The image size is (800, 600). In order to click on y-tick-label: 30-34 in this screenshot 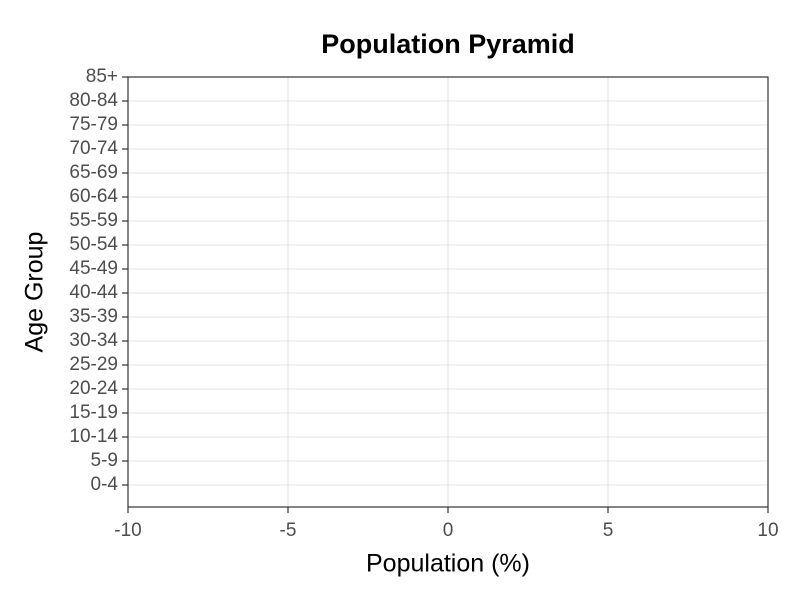, I will do `click(93, 340)`.